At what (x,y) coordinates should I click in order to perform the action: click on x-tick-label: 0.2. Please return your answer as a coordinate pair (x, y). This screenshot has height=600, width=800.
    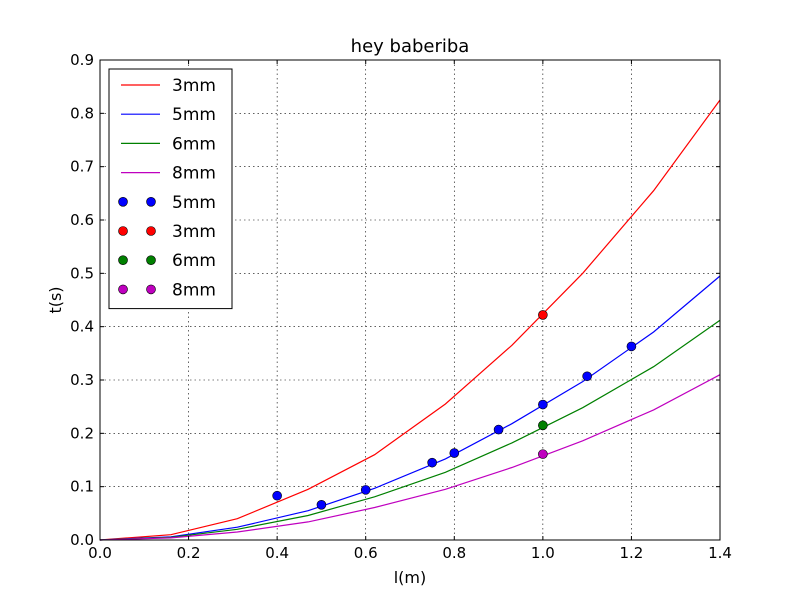
    Looking at the image, I should click on (189, 553).